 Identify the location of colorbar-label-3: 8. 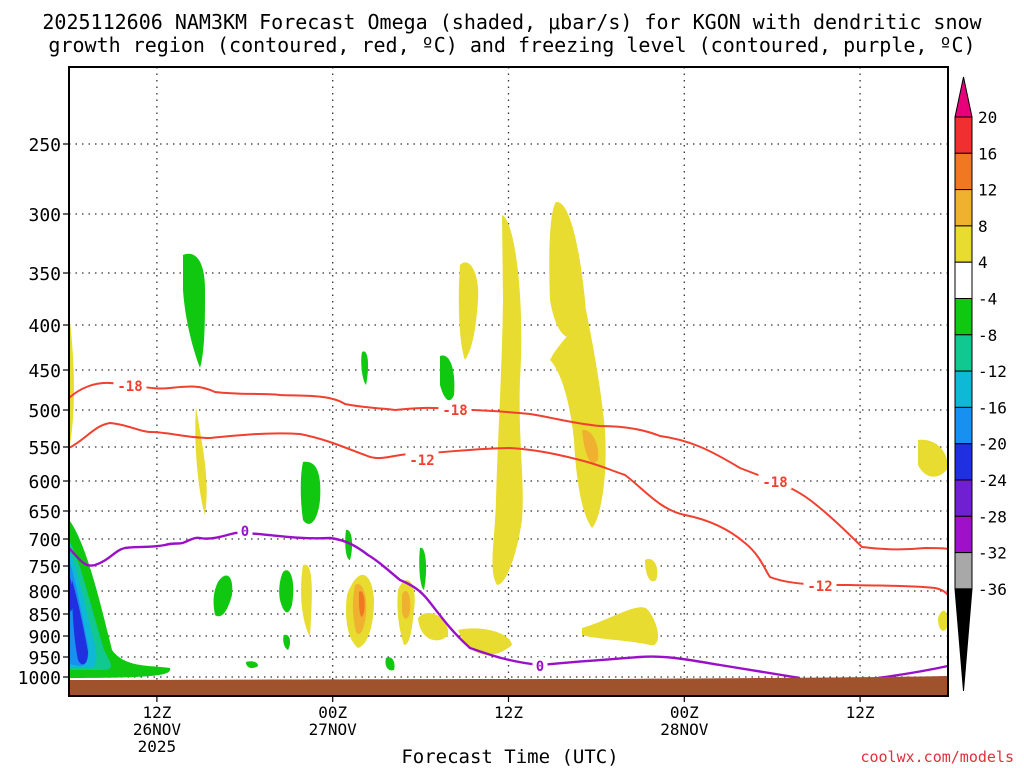
(983, 226).